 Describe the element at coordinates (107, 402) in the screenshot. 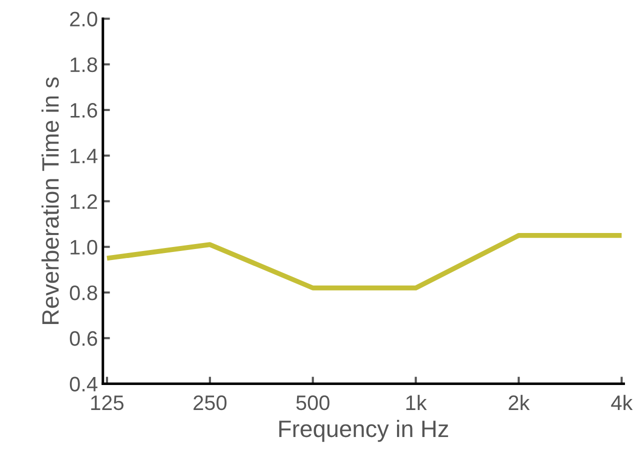

I see `x-tick-label: 125` at that location.